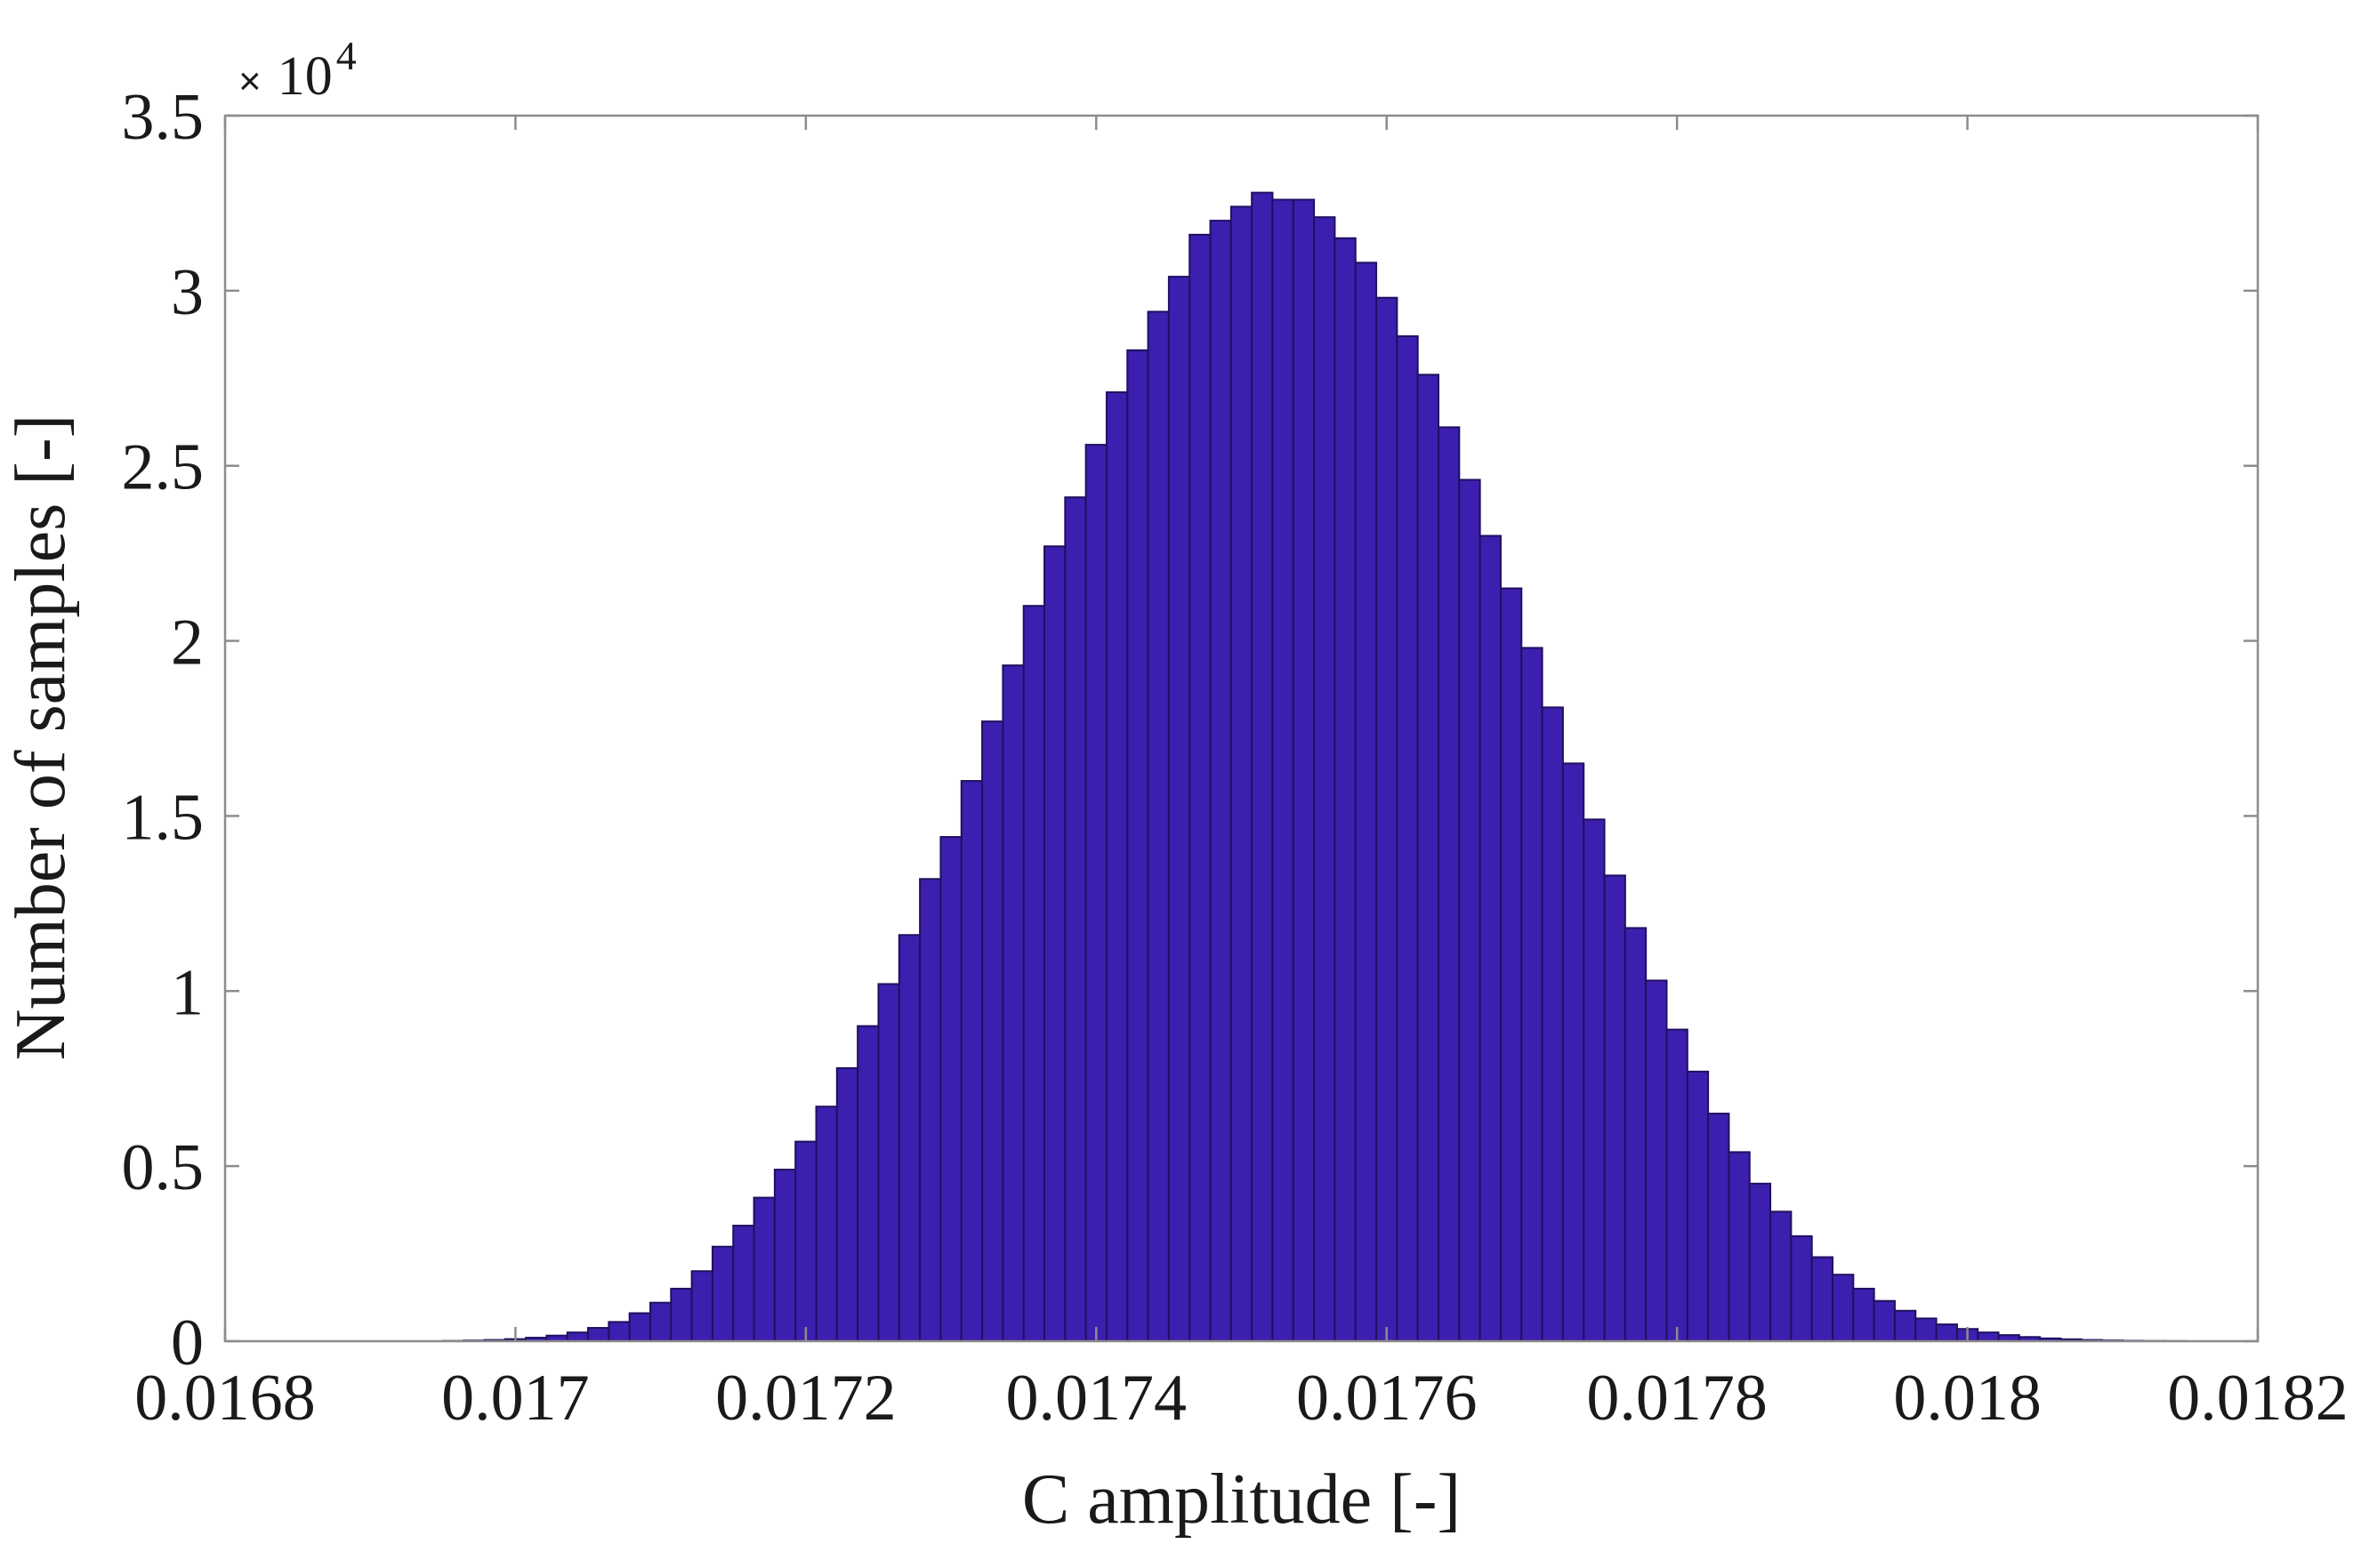  I want to click on y-tick-label: 1, so click(187, 992).